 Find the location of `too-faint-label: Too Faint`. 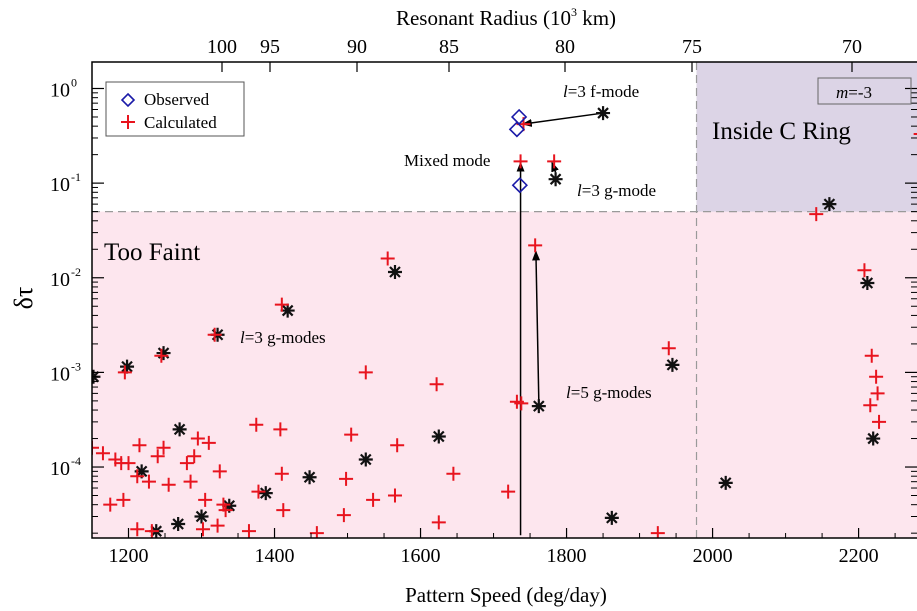

too-faint-label: Too Faint is located at coordinates (152, 252).